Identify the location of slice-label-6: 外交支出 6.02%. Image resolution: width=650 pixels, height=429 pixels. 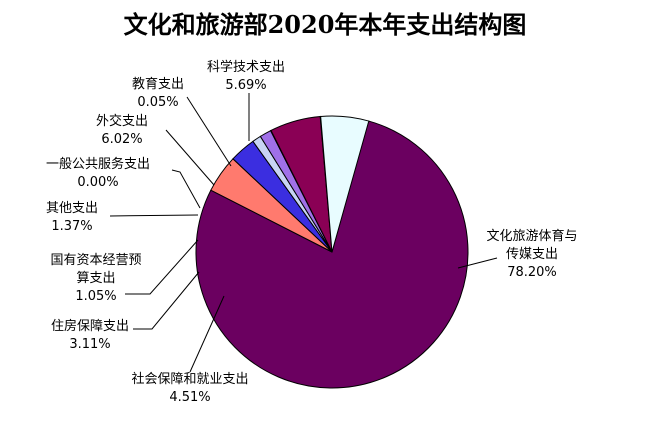
(122, 130).